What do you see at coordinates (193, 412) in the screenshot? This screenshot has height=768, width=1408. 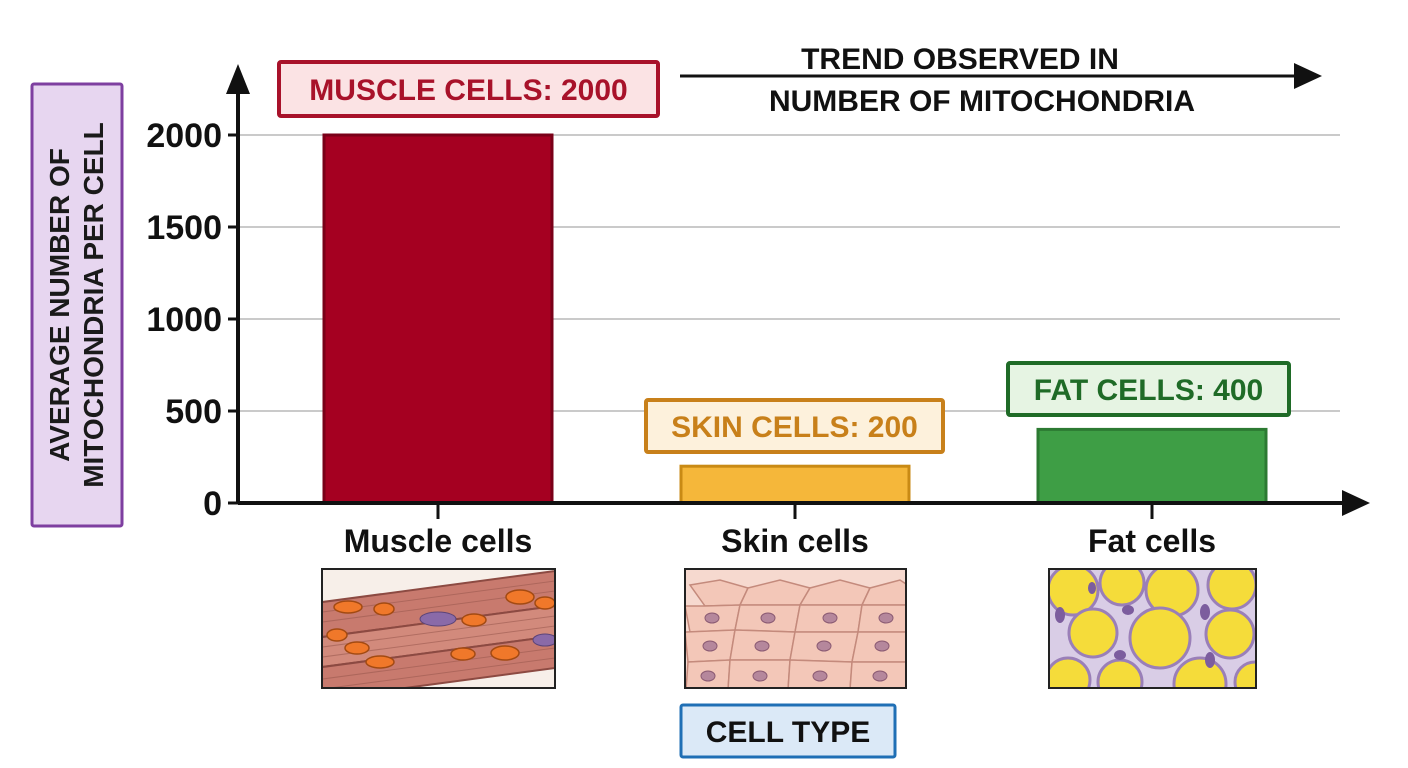 I see `y-tick-label: 500` at bounding box center [193, 412].